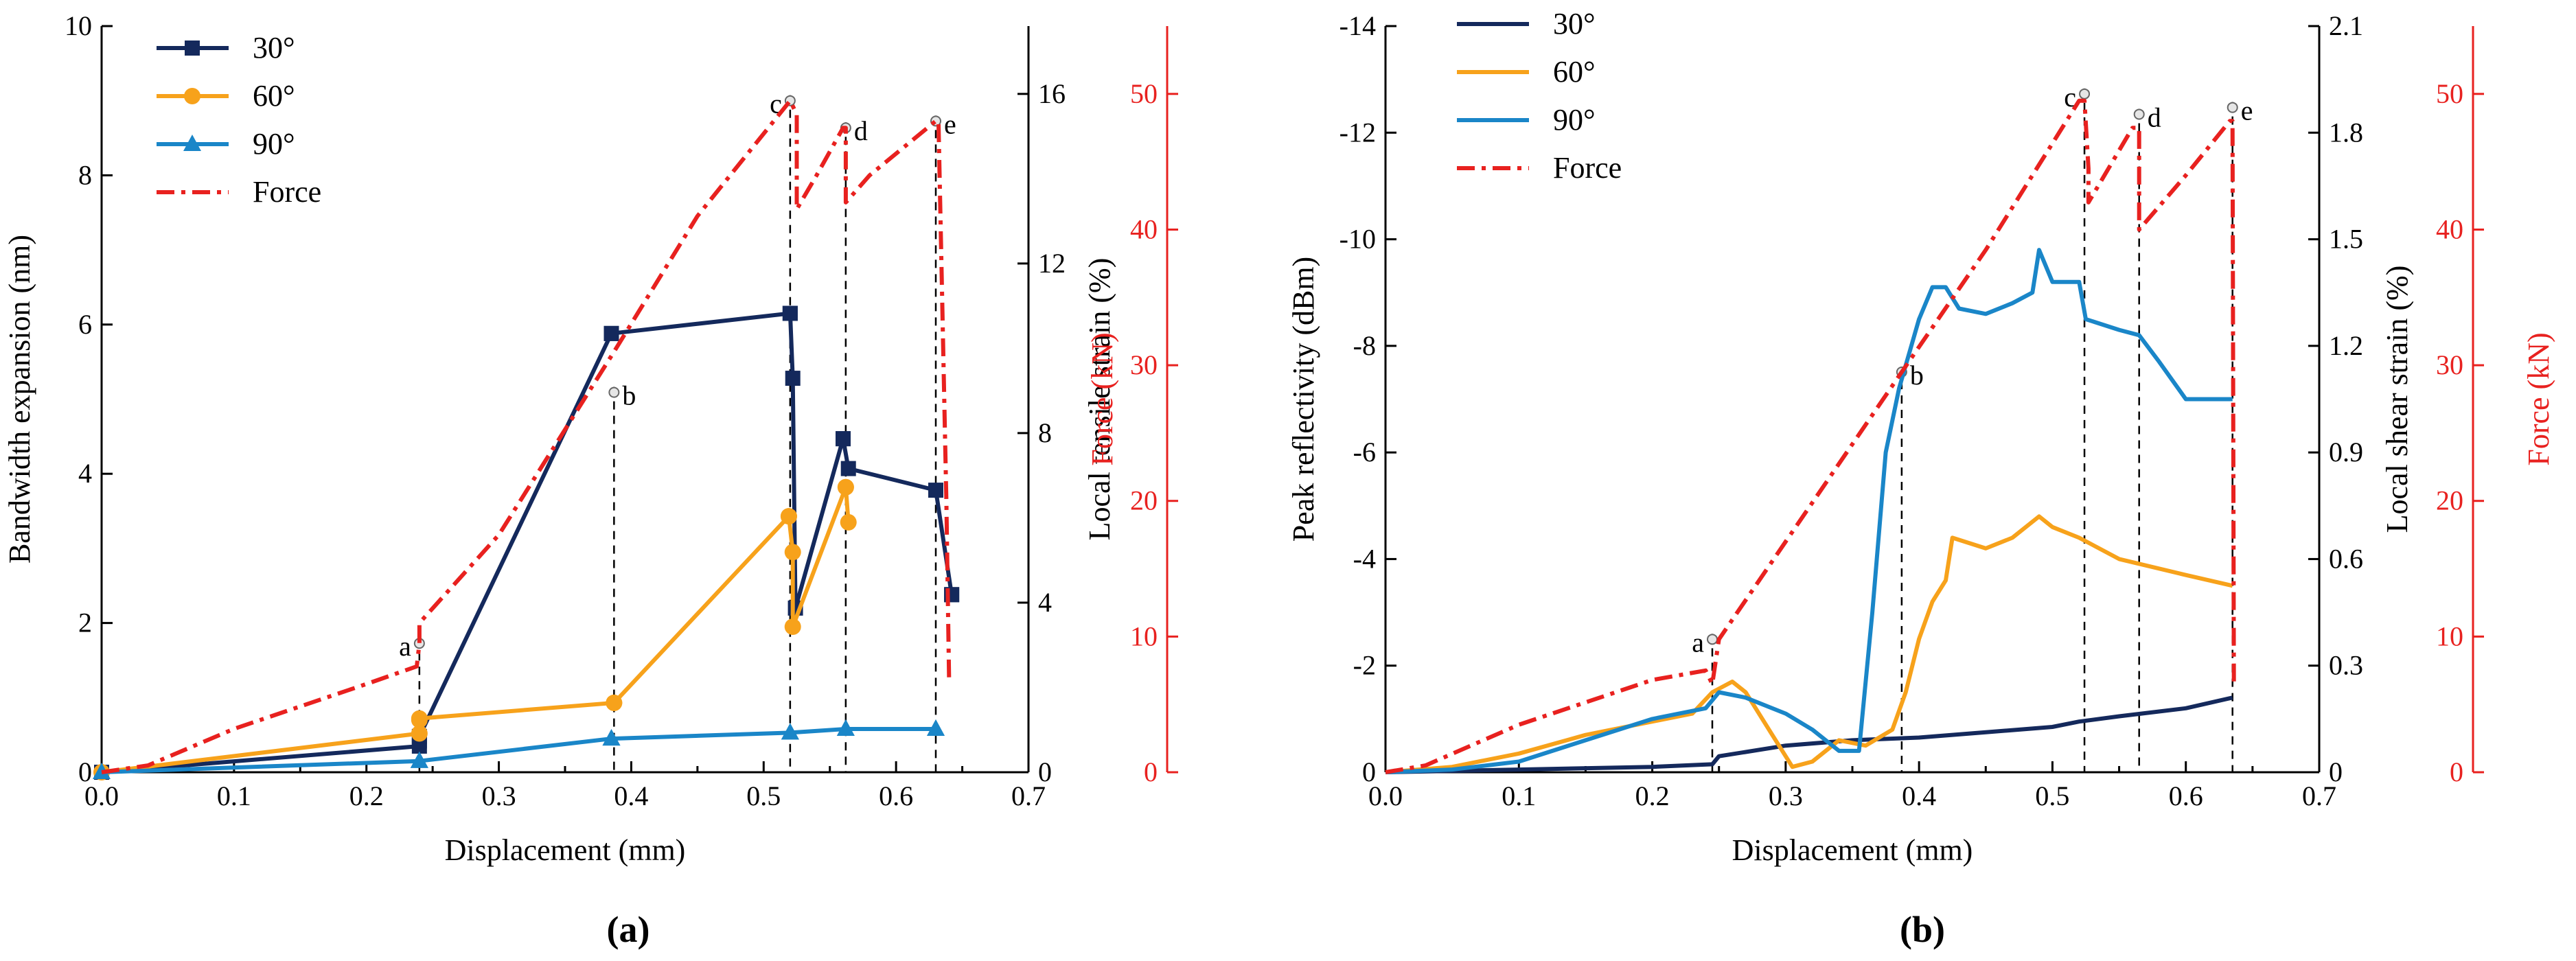  What do you see at coordinates (1052, 263) in the screenshot?
I see `right-strain-tick-label: 12` at bounding box center [1052, 263].